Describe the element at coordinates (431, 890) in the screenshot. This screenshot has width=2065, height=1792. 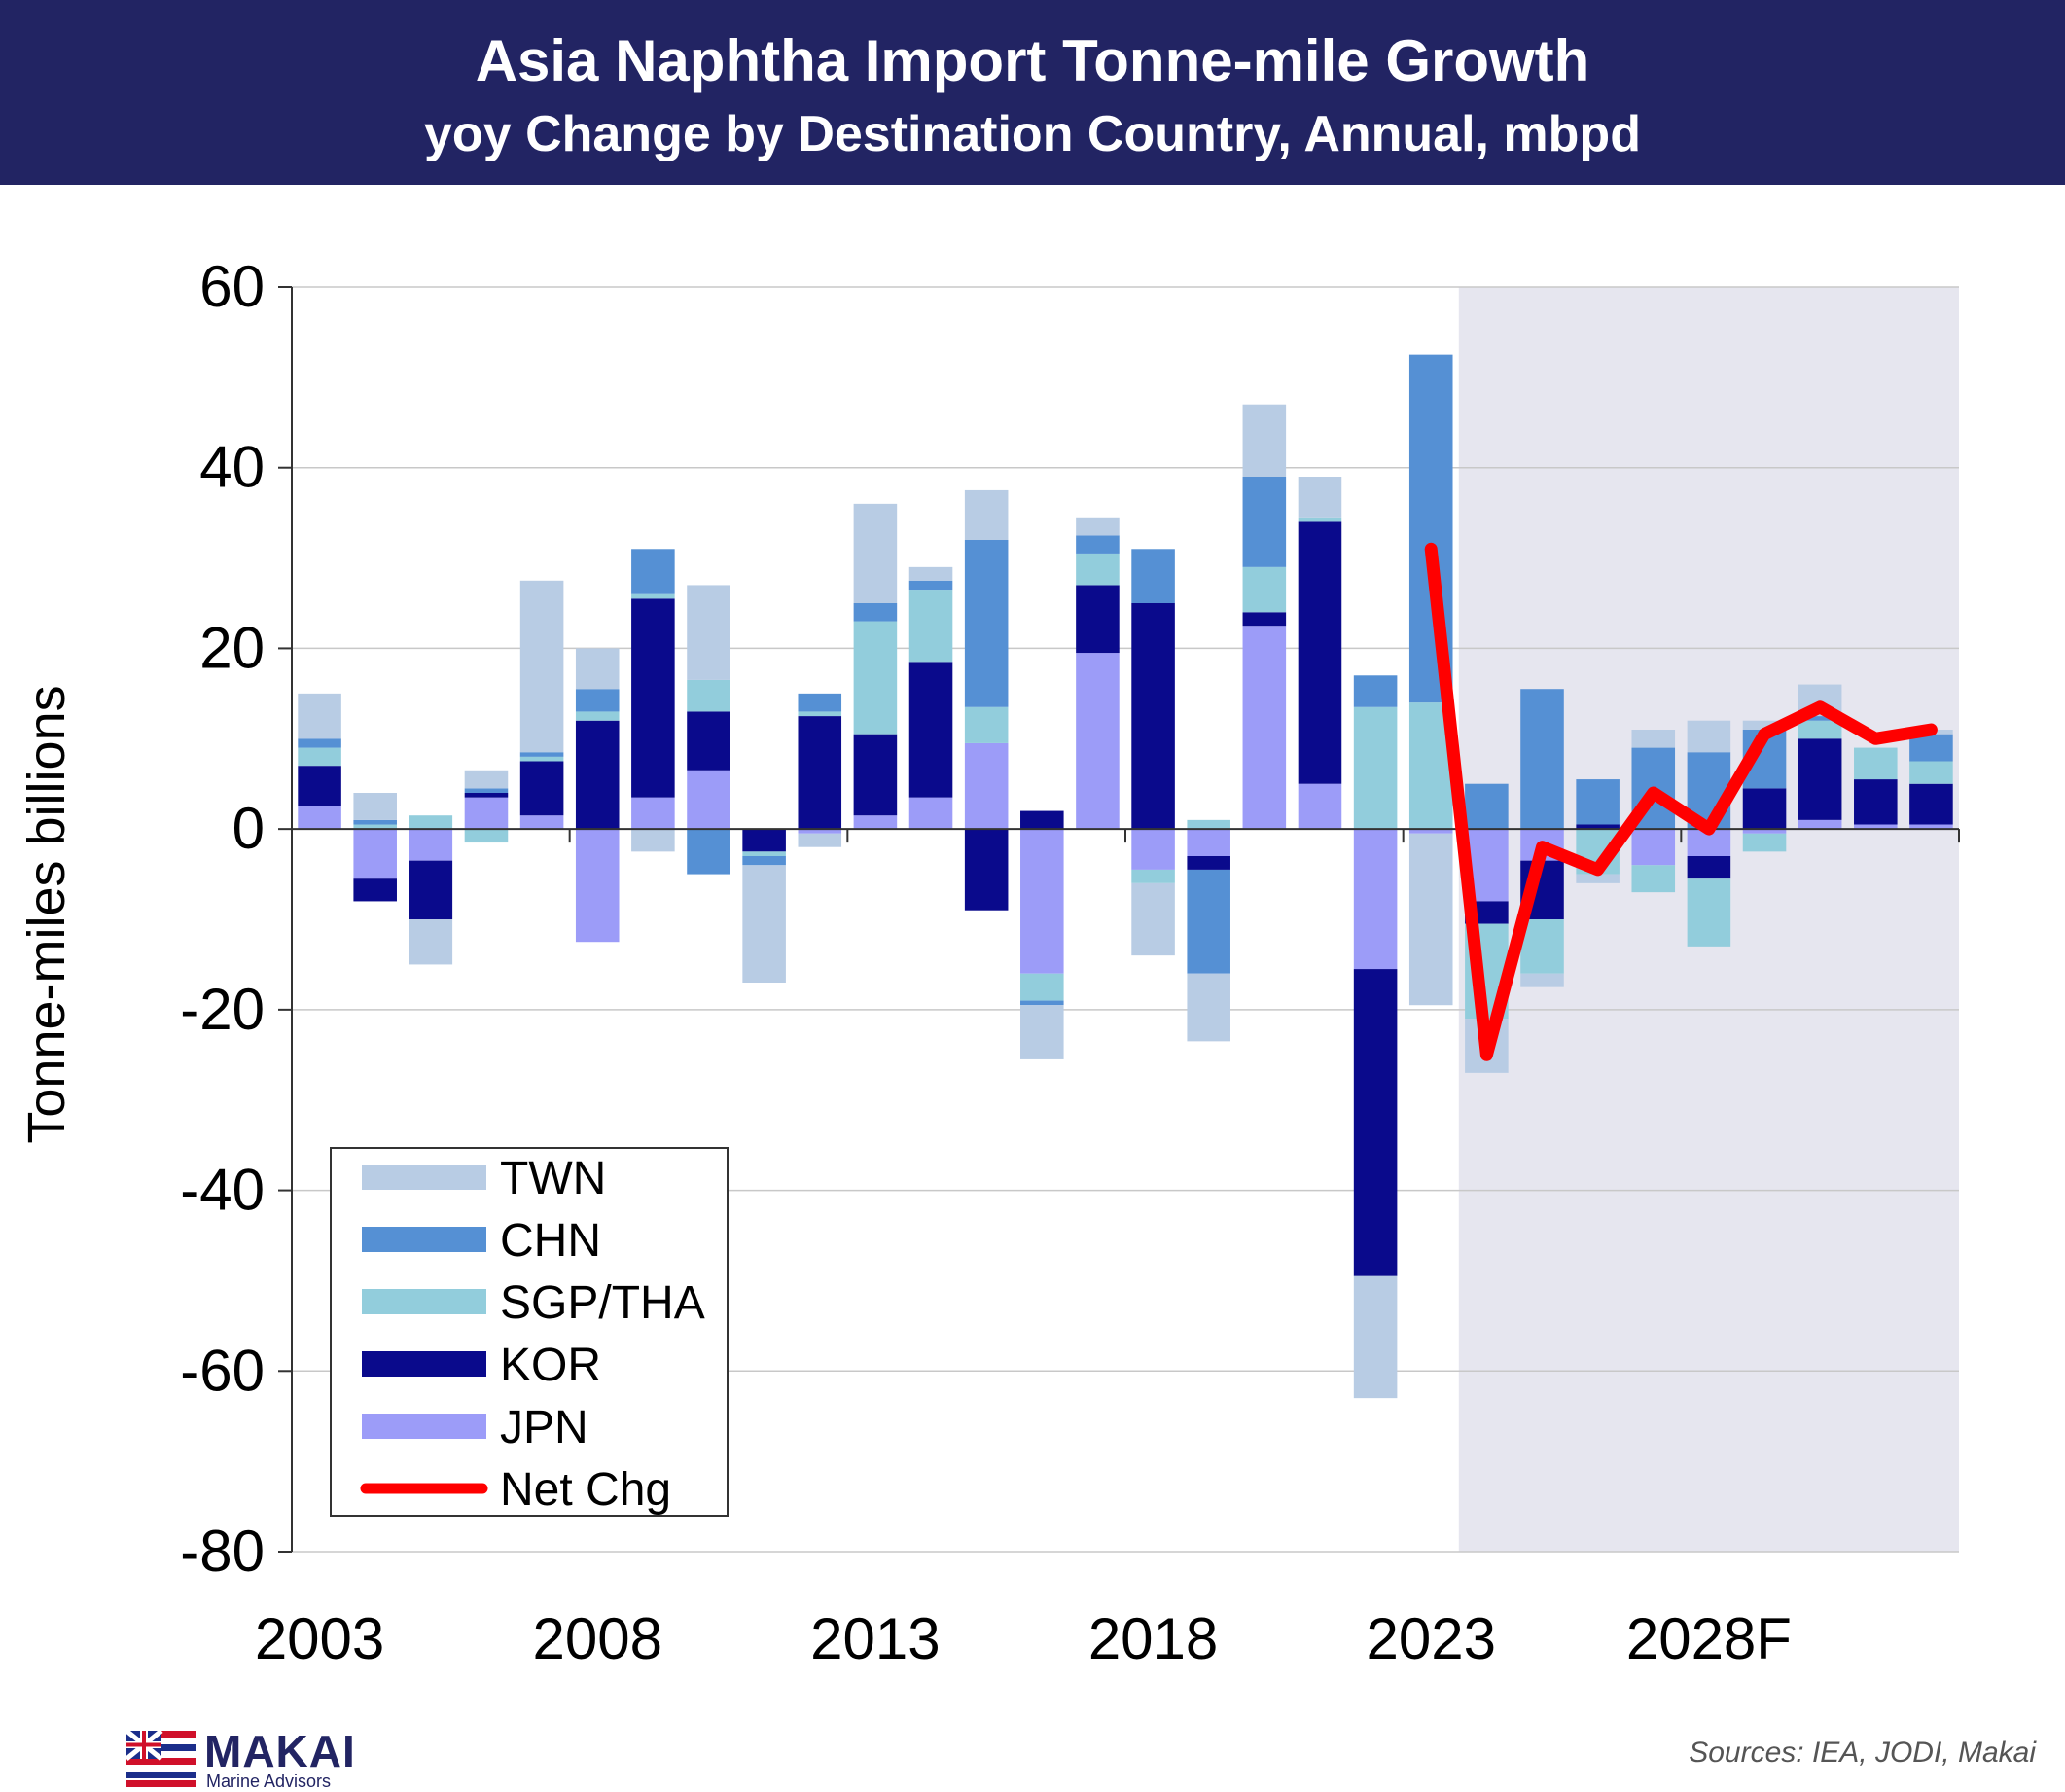
I see `bar-segment-kor-2005` at that location.